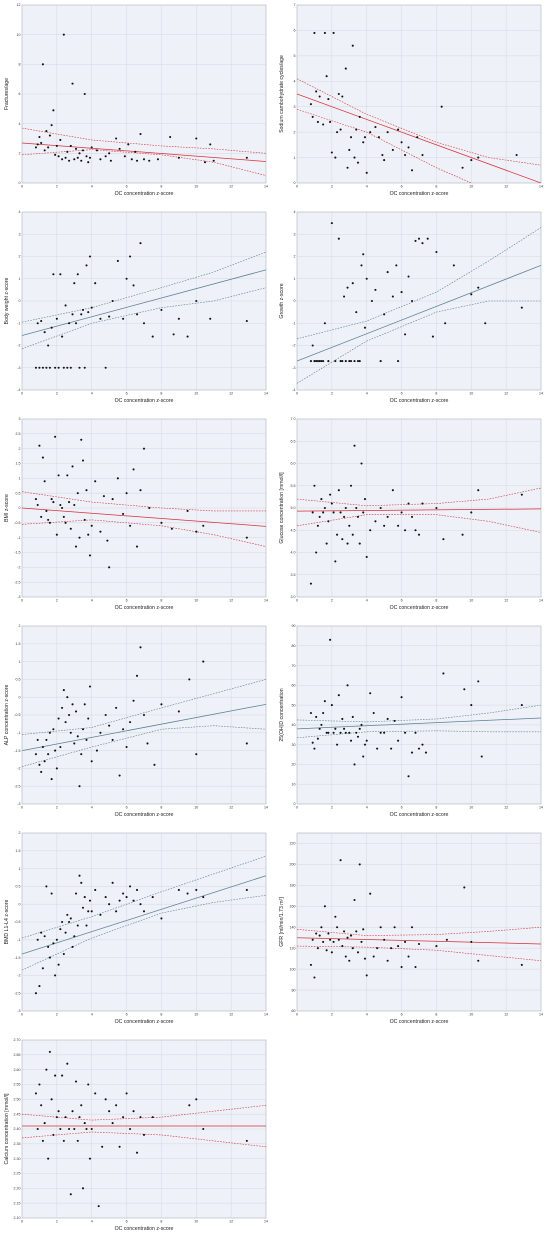  Describe the element at coordinates (293, 464) in the screenshot. I see `y-tick-label: 6.0` at that location.